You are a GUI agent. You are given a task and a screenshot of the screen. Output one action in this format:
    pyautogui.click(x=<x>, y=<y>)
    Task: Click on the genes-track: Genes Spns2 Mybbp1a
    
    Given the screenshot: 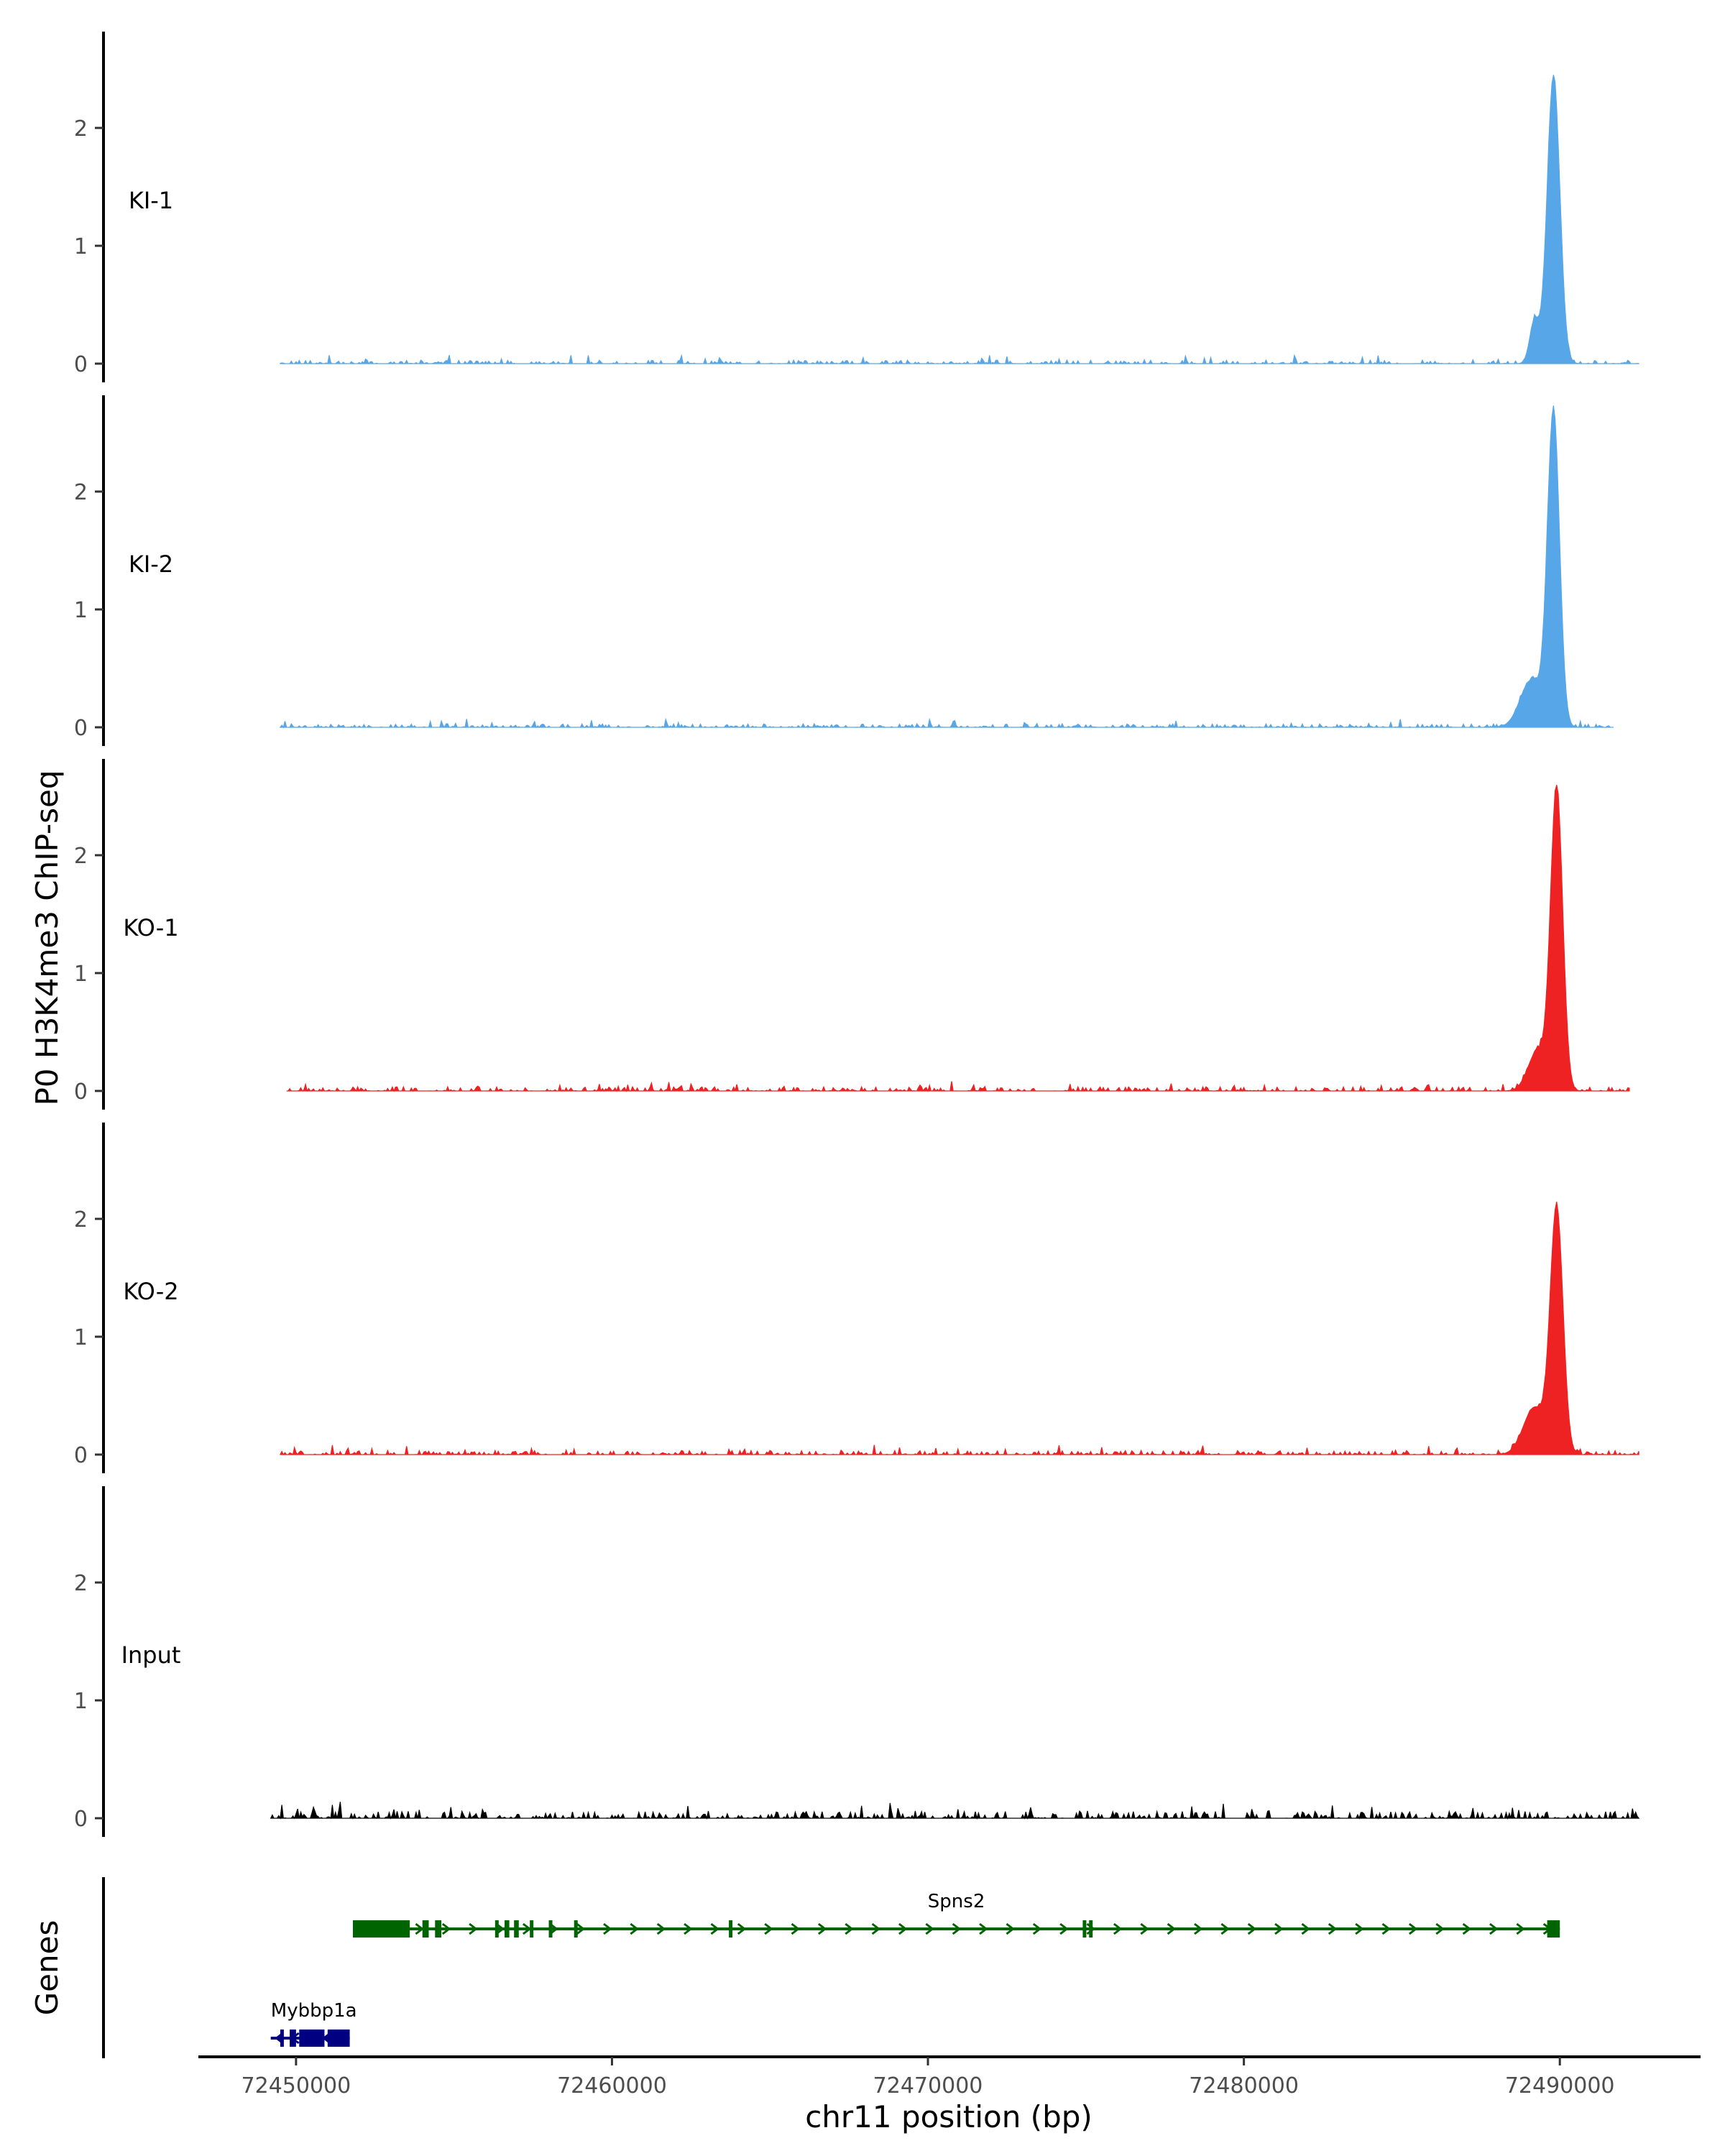 What is the action you would take?
    pyautogui.click(x=794, y=1967)
    